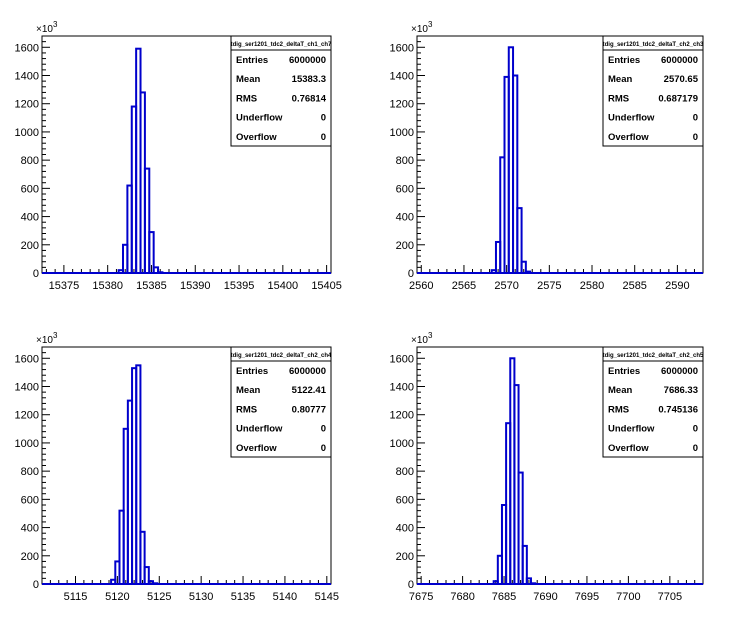 The width and height of the screenshot is (746, 622). I want to click on stats-value: 2570.65, so click(681, 79).